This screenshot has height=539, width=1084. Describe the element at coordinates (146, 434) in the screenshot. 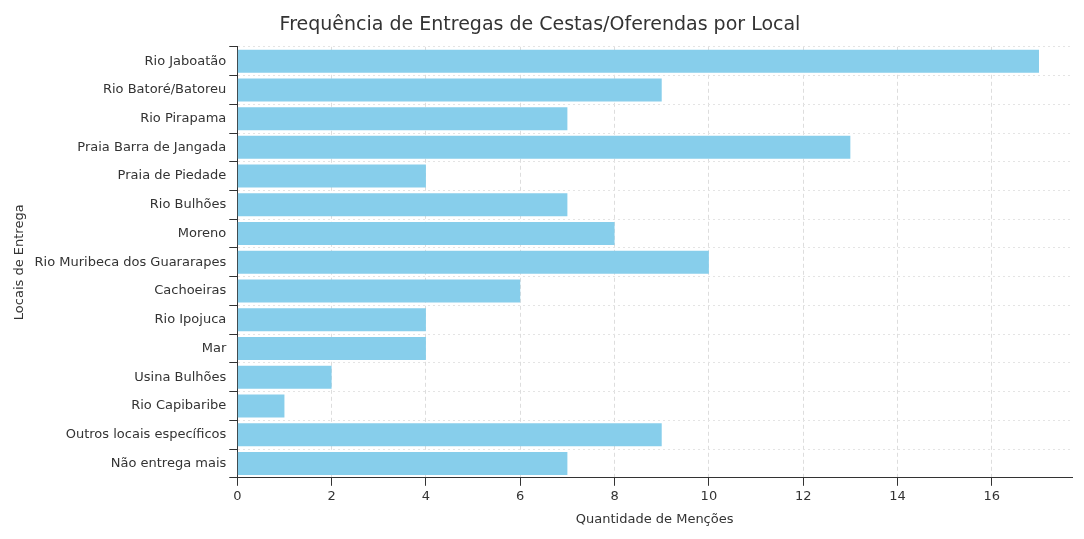

I see `y-tick-label: Outros locais específicos` at that location.